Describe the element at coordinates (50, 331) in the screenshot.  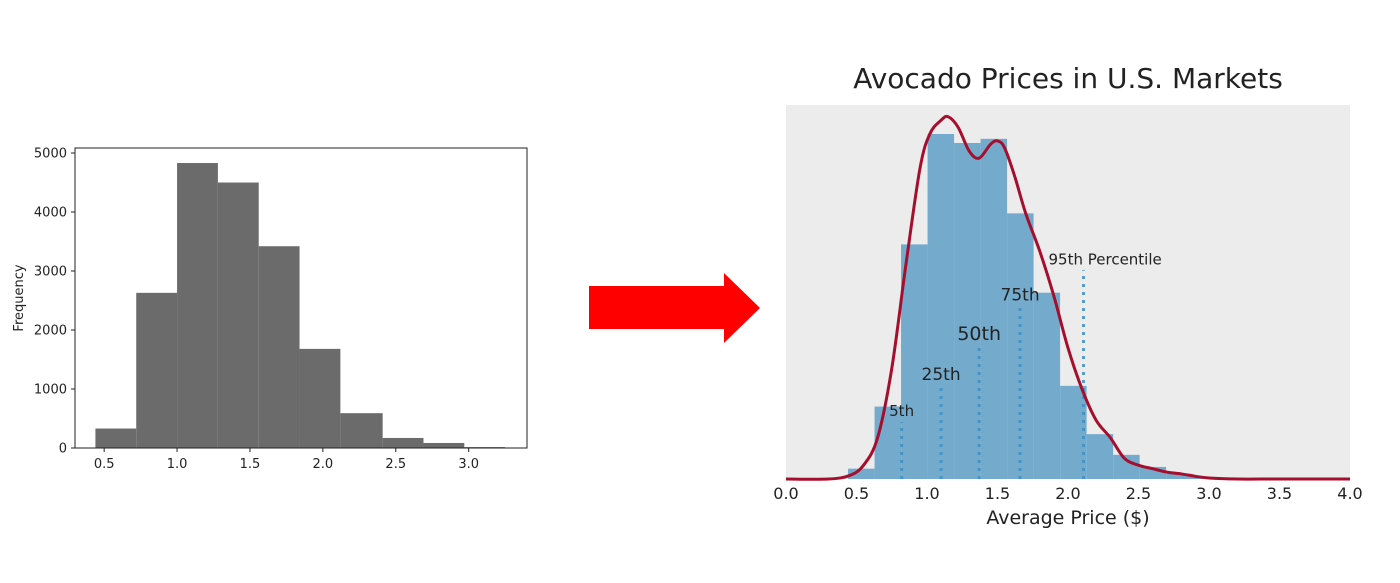
I see `y-tick-label: 2000` at that location.